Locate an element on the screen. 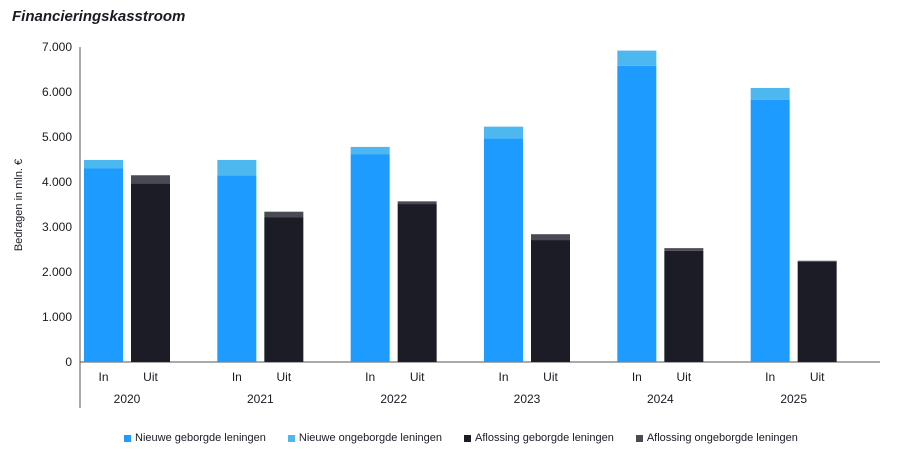 The height and width of the screenshot is (454, 900). y-tick-label: 2.000 is located at coordinates (57, 272).